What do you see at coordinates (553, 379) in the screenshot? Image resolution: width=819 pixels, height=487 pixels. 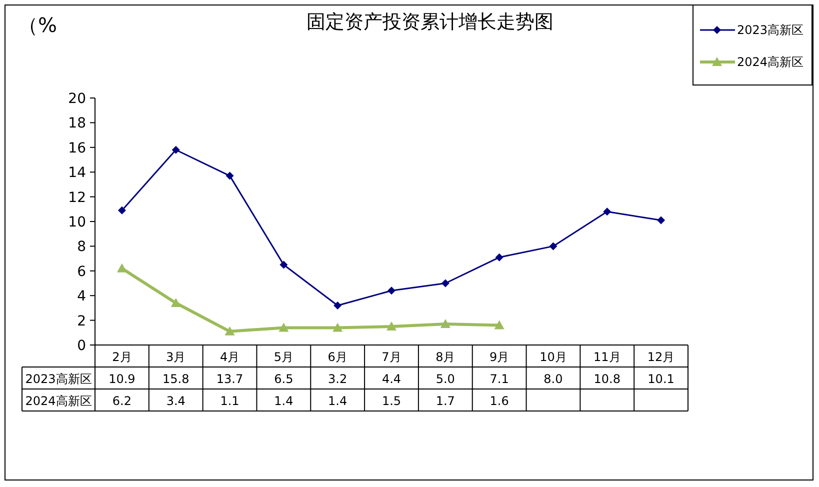 I see `data-label: 8.0` at bounding box center [553, 379].